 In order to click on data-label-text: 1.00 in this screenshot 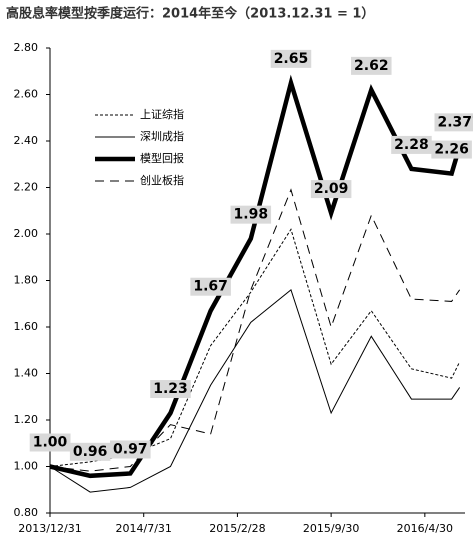, I will do `click(50, 443)`.